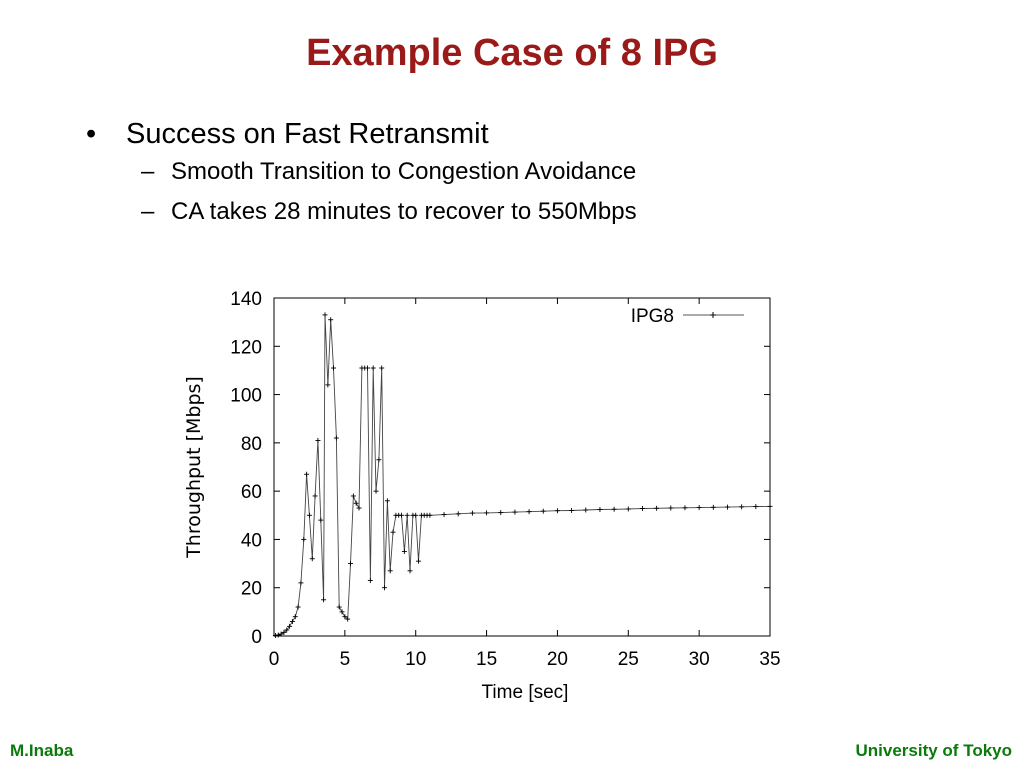 This screenshot has width=1024, height=768. Describe the element at coordinates (687, 316) in the screenshot. I see `legend: IPG8` at that location.